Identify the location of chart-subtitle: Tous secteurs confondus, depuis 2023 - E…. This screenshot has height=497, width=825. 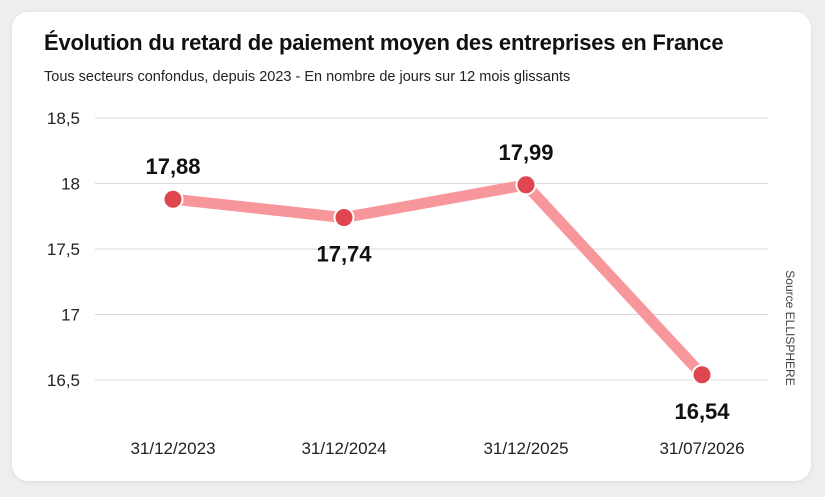
(307, 77).